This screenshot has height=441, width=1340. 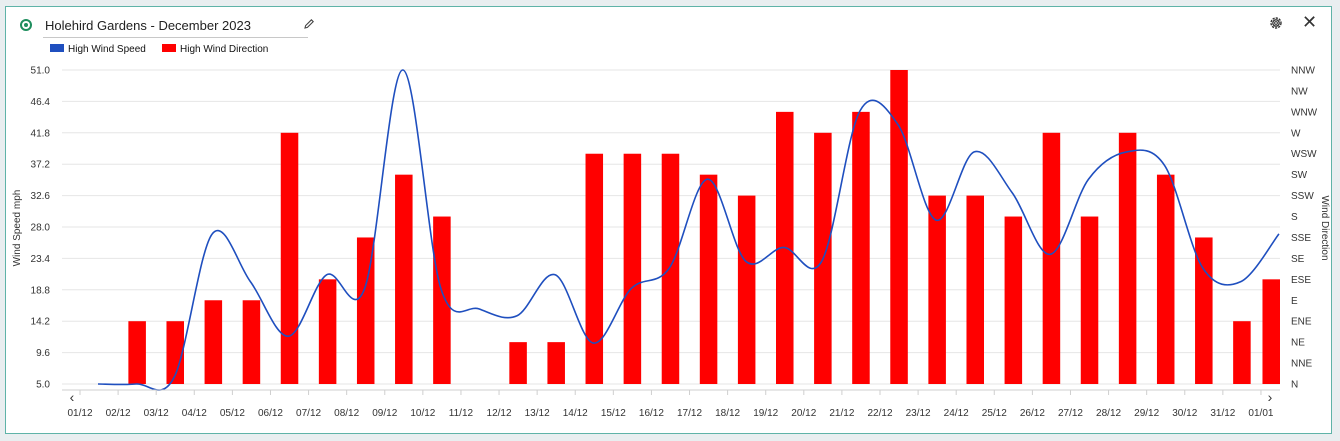 What do you see at coordinates (956, 413) in the screenshot?
I see `x-tick-label: 24/12` at bounding box center [956, 413].